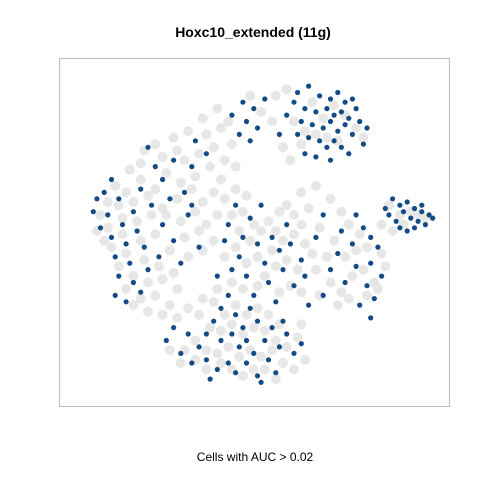 The image size is (480, 480). What do you see at coordinates (253, 32) in the screenshot?
I see `chart-title: Hoxc10_extended (11g)` at bounding box center [253, 32].